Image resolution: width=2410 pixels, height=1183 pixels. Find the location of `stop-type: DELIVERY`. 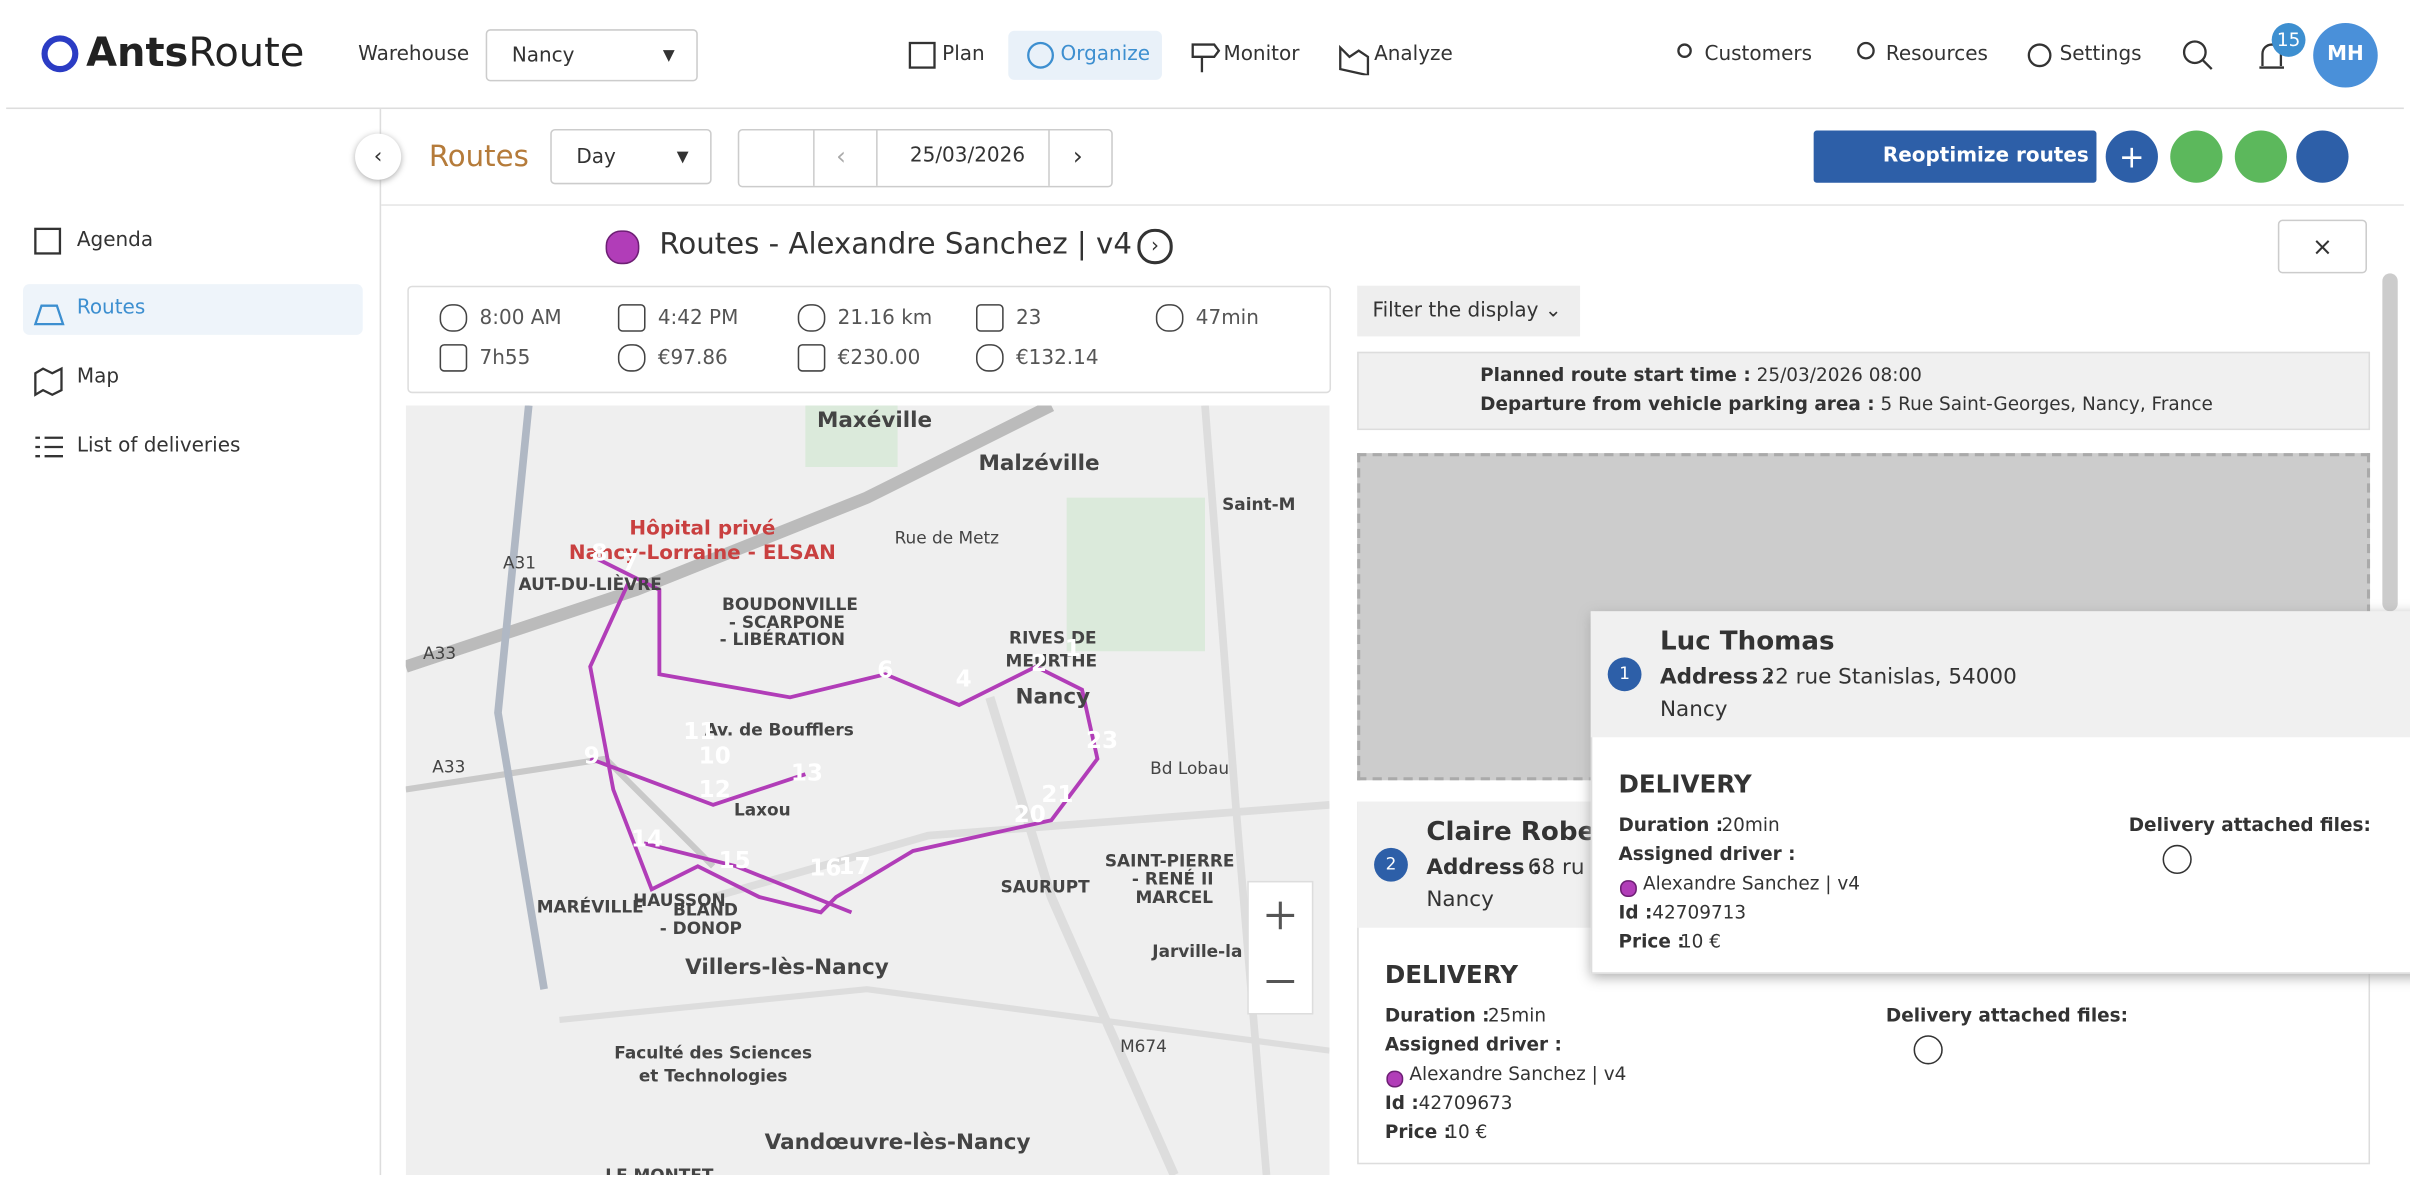

stop-type: DELIVERY is located at coordinates (1685, 784).